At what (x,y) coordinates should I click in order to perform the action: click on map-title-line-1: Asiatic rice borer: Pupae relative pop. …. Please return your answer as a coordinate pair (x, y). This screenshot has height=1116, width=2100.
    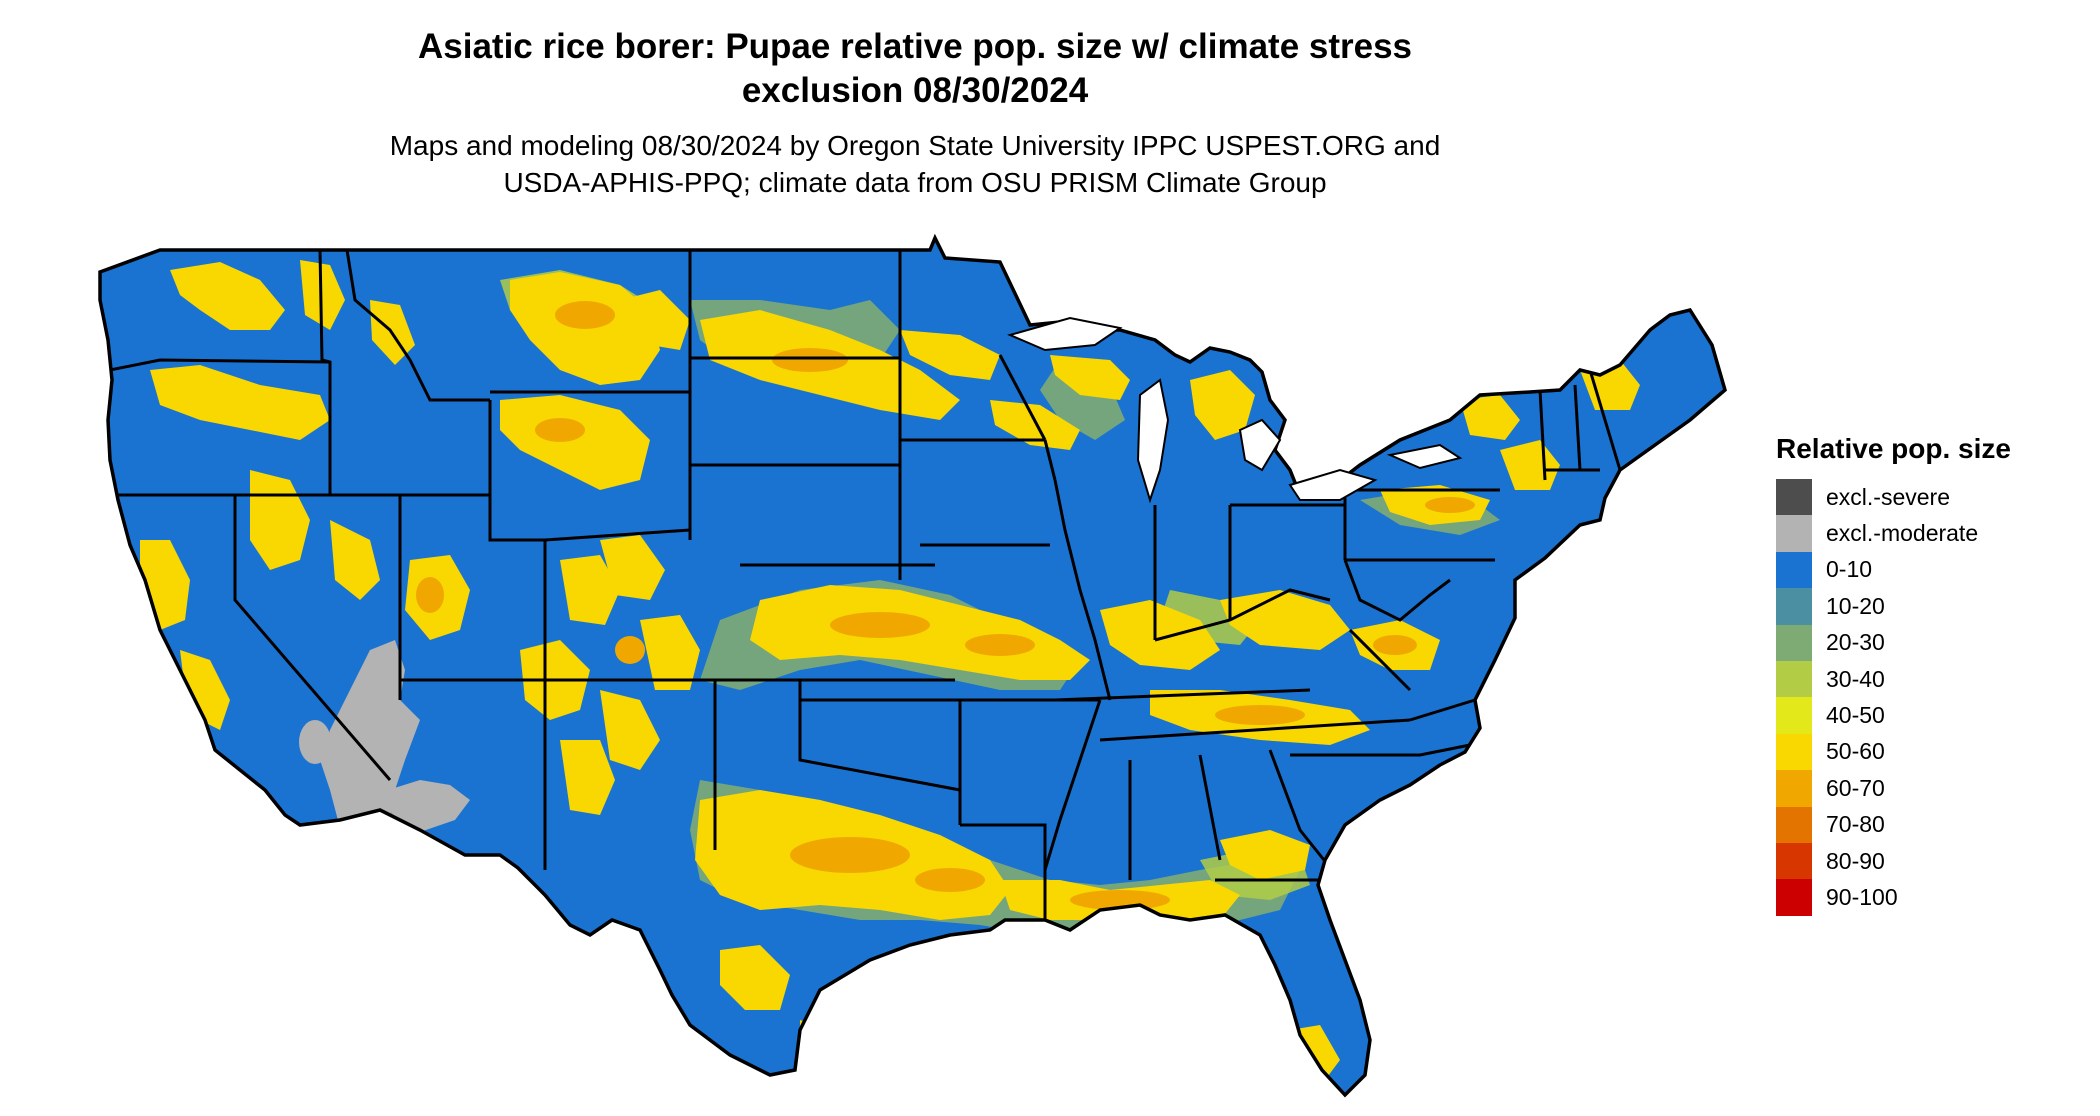
    Looking at the image, I should click on (915, 46).